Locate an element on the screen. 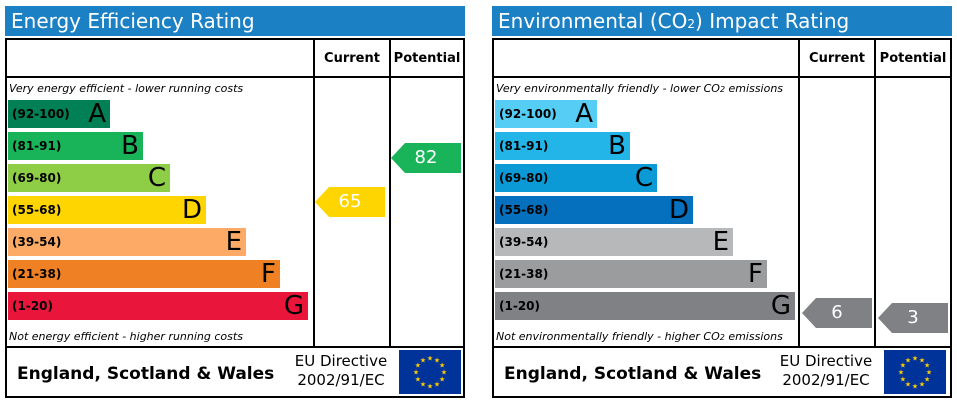 The height and width of the screenshot is (404, 957). env-bottom-note-suffix: emissions is located at coordinates (753, 336).